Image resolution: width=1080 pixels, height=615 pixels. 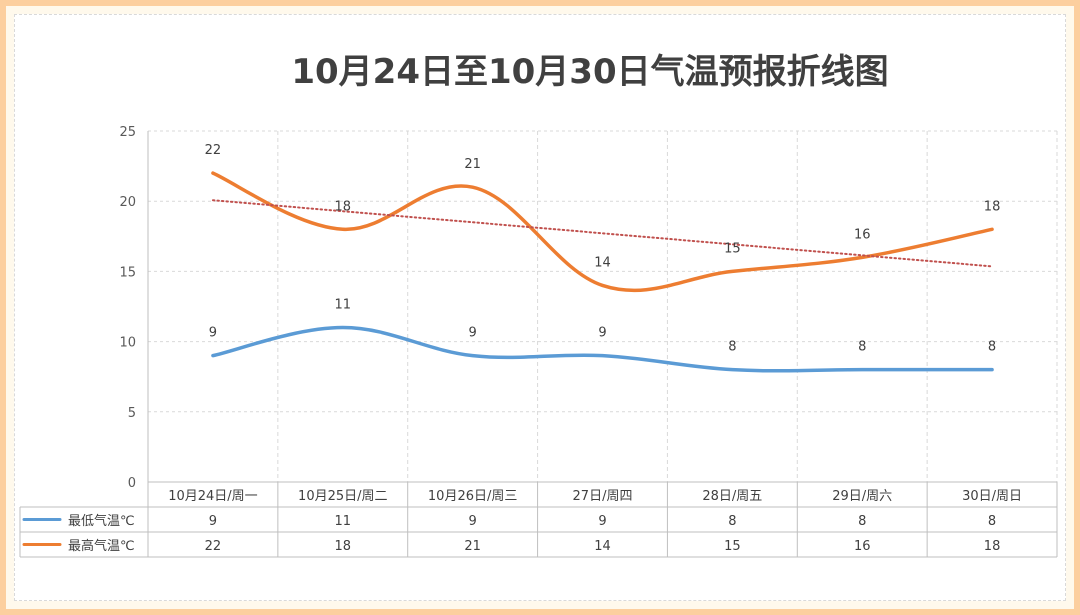 What do you see at coordinates (589, 72) in the screenshot?
I see `chart-title: 10月24日至10月30日气温预报折线图` at bounding box center [589, 72].